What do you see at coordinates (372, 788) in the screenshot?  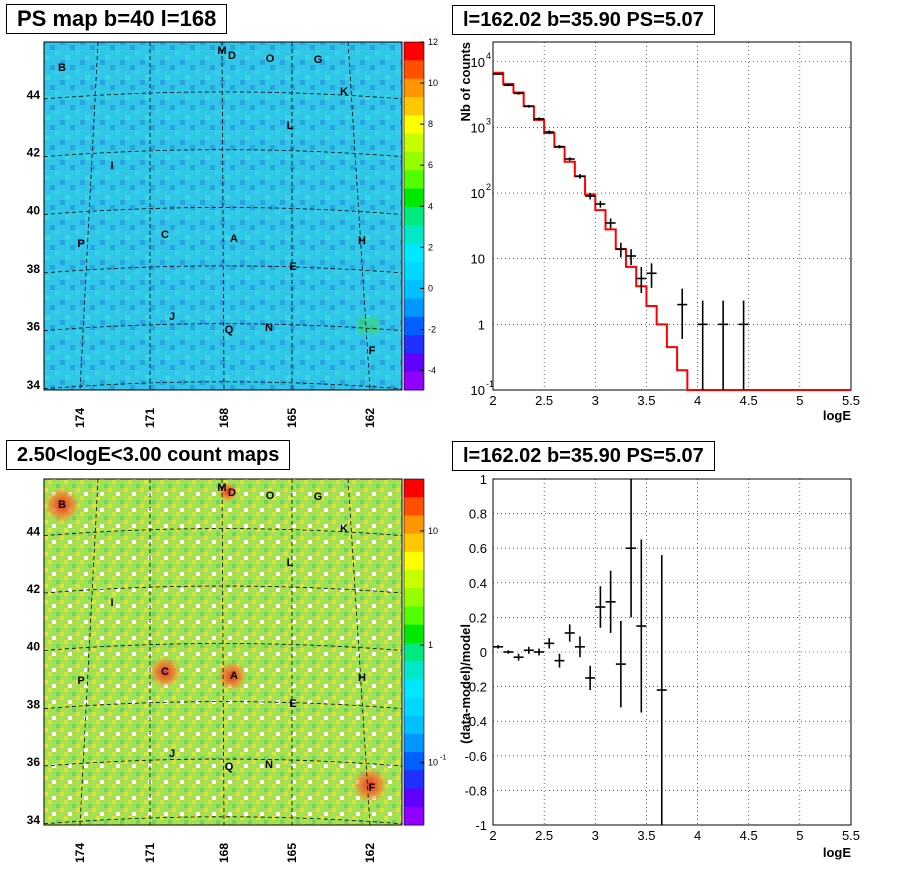 I see `source-label: F` at bounding box center [372, 788].